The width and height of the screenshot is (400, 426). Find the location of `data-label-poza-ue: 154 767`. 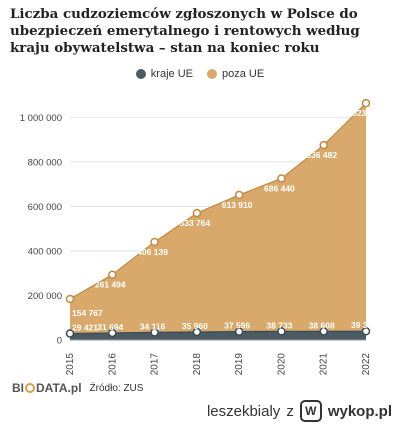

data-label-poza-ue: 154 767 is located at coordinates (87, 313).